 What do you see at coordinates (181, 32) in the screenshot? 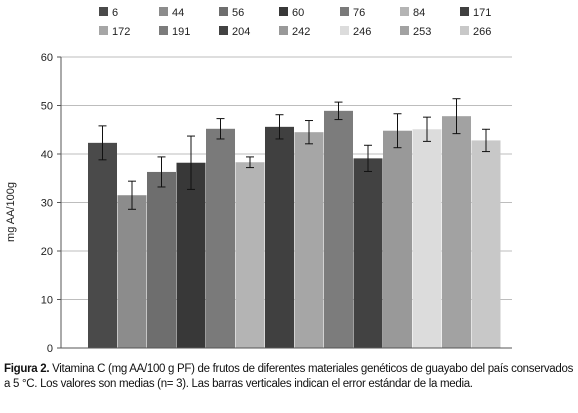
I see `legend-label-191: 191` at bounding box center [181, 32].